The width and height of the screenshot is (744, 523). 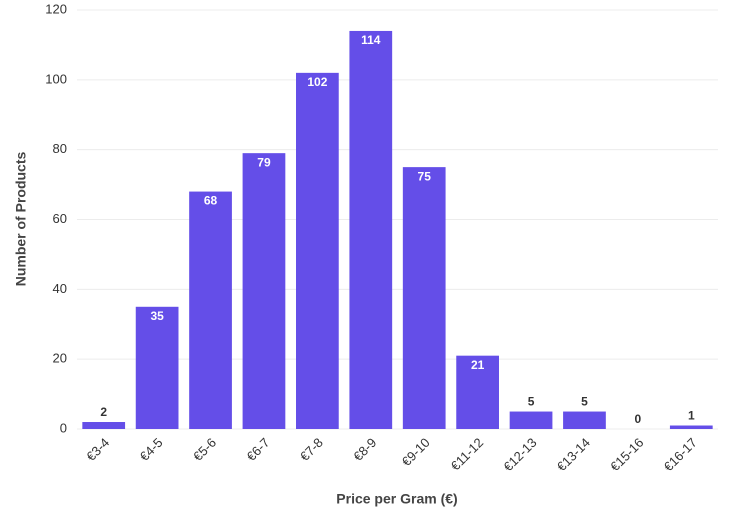 What do you see at coordinates (396, 499) in the screenshot?
I see `x-axis-title: Price per Gram (€)` at bounding box center [396, 499].